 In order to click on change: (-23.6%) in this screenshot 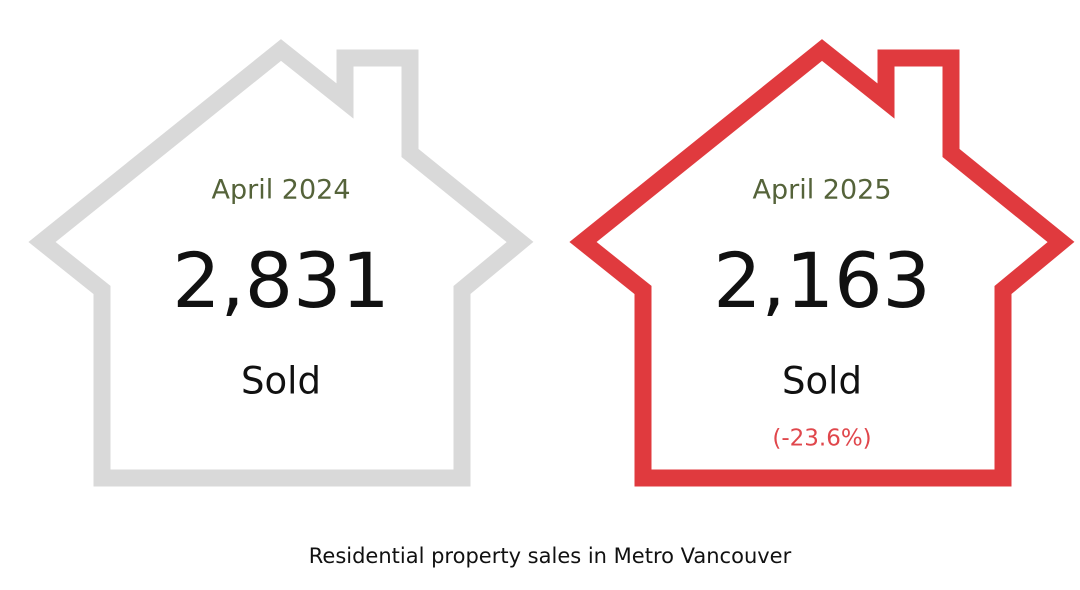, I will do `click(821, 439)`.